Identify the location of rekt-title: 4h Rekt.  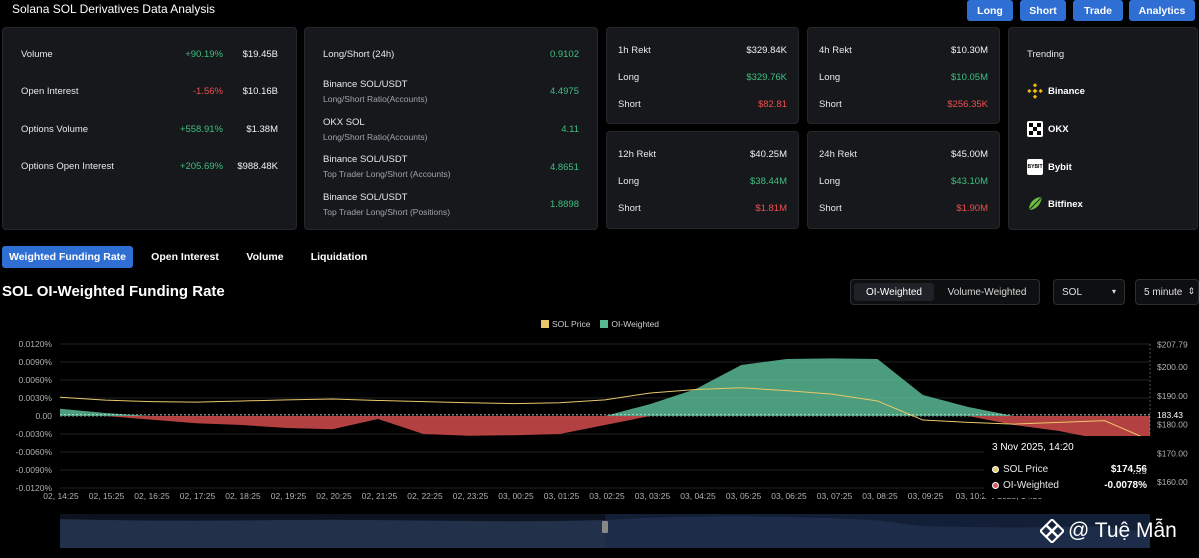
(835, 50).